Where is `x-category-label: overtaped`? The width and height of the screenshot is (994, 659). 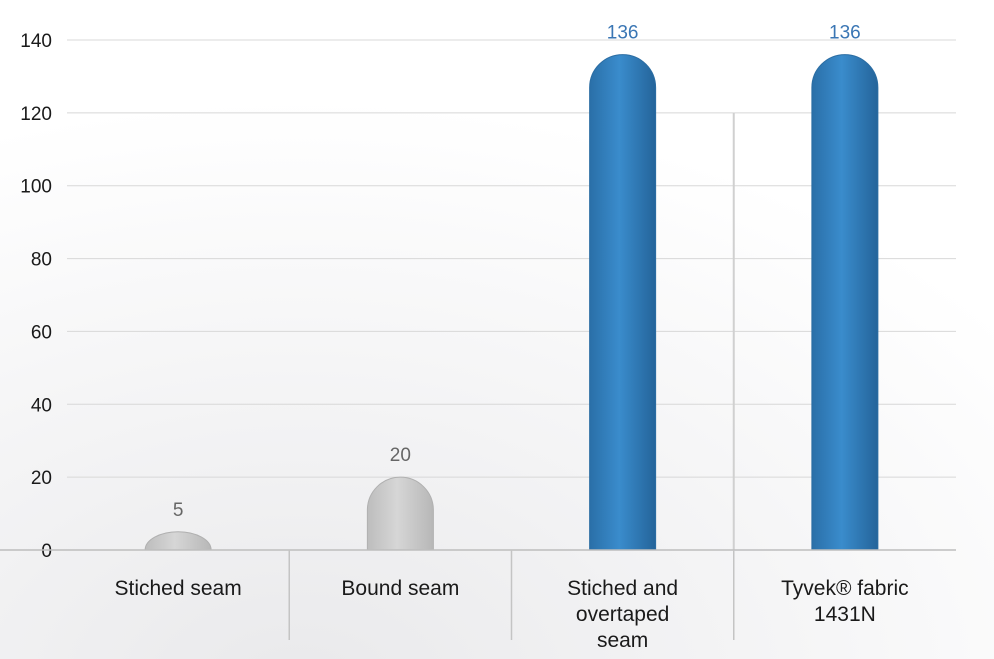 x-category-label: overtaped is located at coordinates (622, 614).